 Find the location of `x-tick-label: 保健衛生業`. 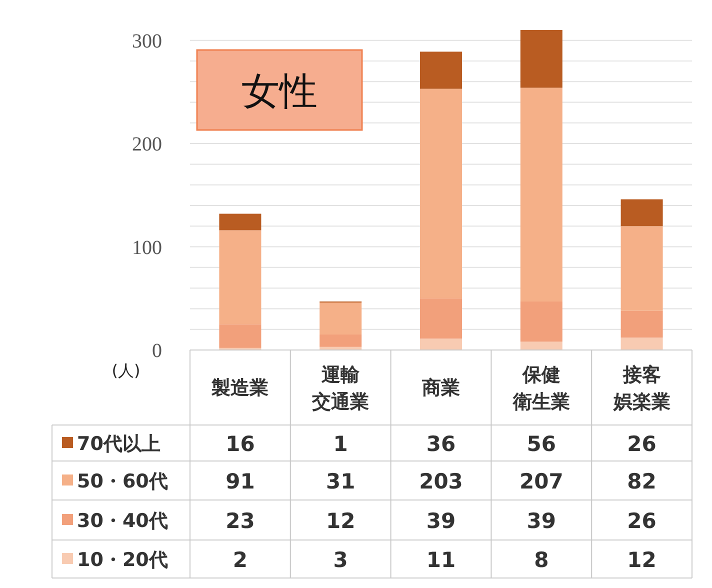

x-tick-label: 保健衛生業 is located at coordinates (541, 388).